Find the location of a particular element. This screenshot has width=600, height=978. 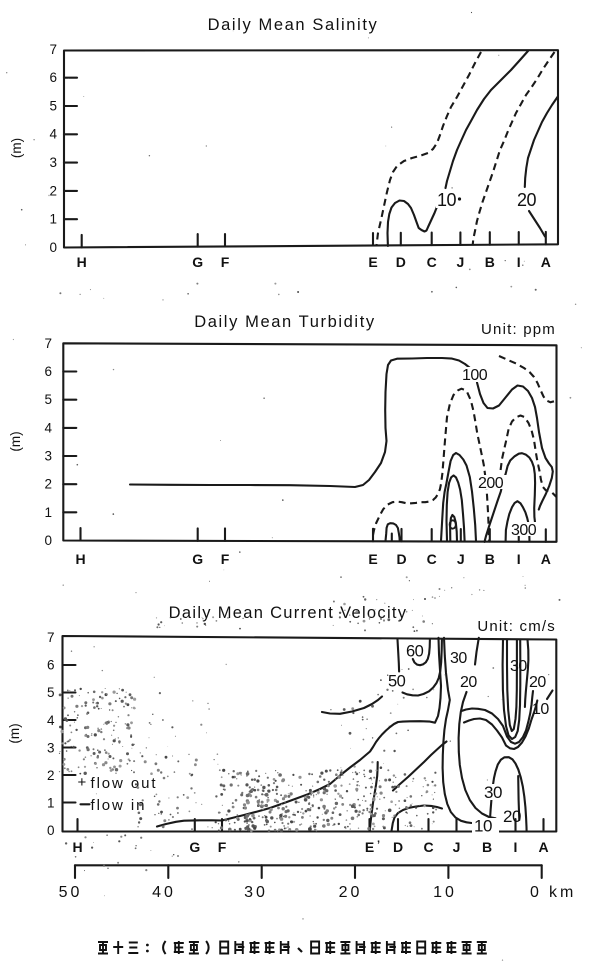

svg-text: 60 is located at coordinates (415, 652).